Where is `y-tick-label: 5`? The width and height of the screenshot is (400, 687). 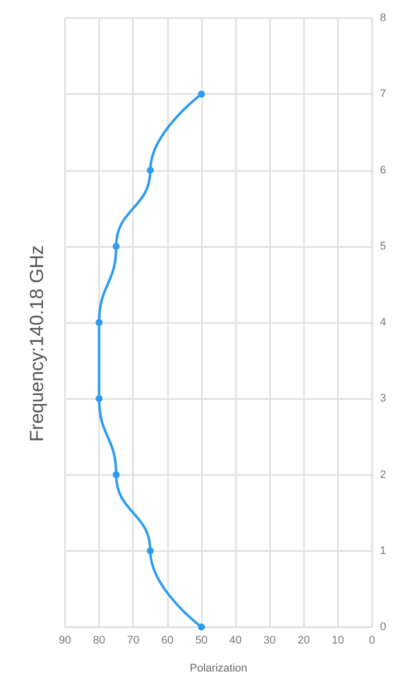
y-tick-label: 5 is located at coordinates (383, 246).